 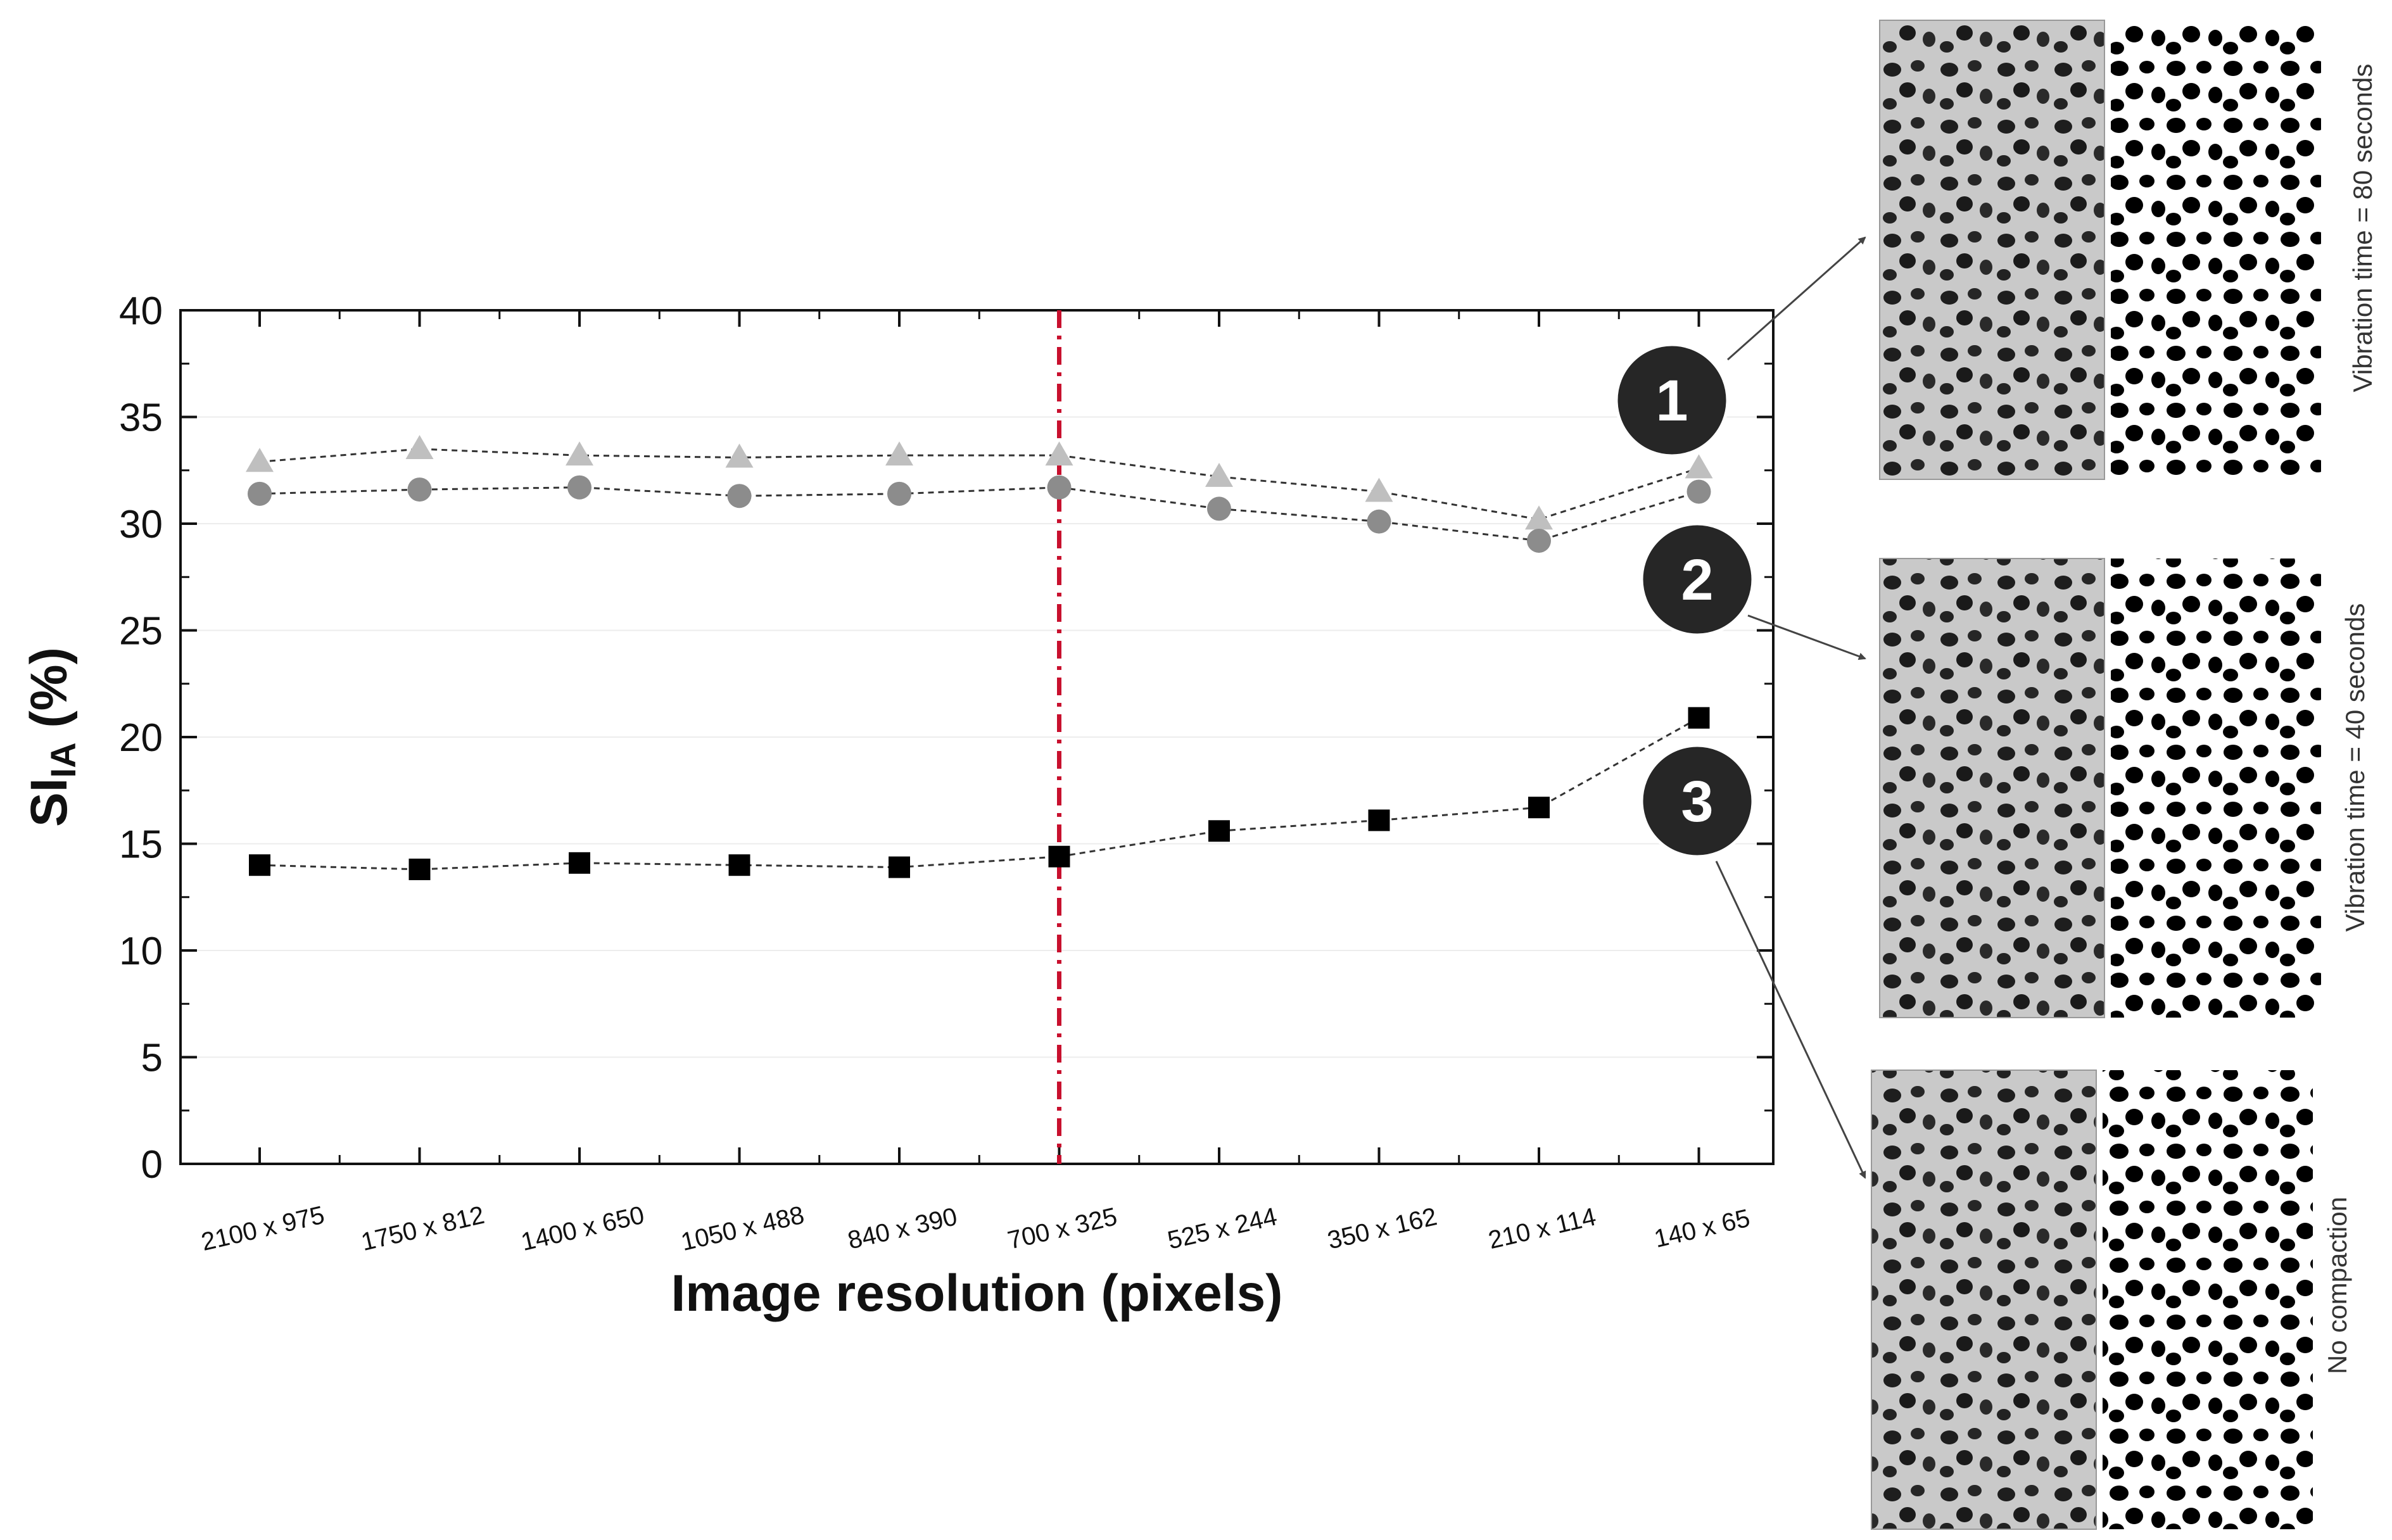 What do you see at coordinates (1382, 1228) in the screenshot?
I see `x-tick-label: 350 x 162` at bounding box center [1382, 1228].